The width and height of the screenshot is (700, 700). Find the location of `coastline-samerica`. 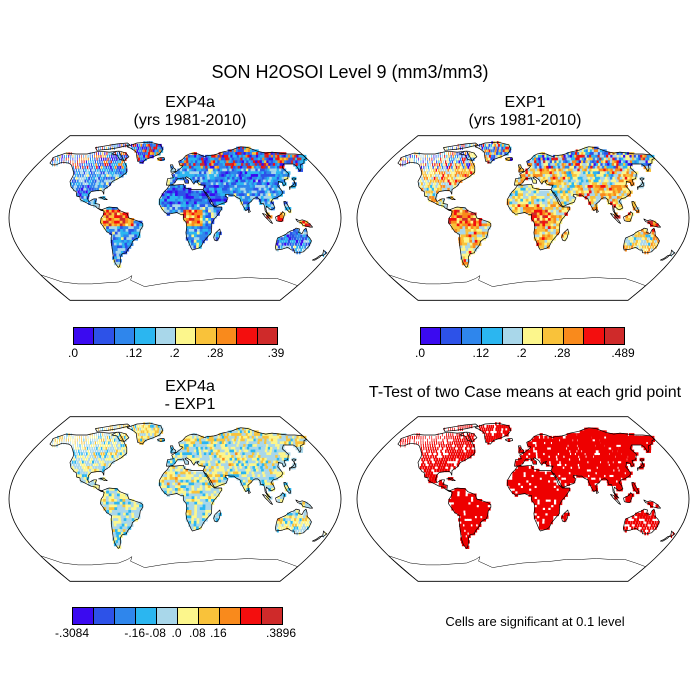

coastline-samerica is located at coordinates (470, 237).